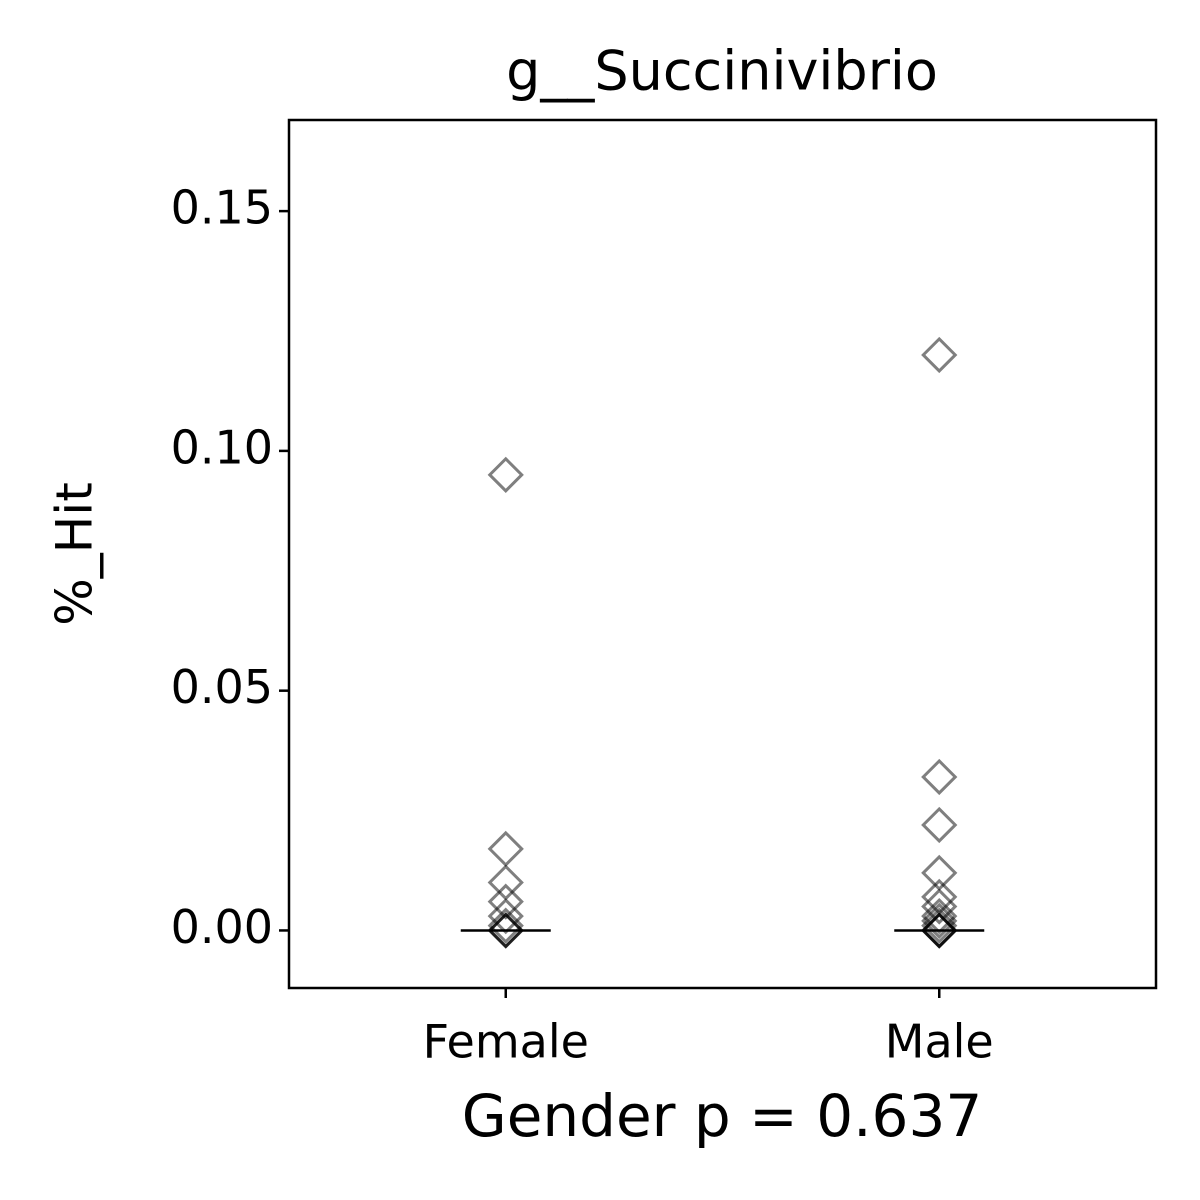 The height and width of the screenshot is (1200, 1200). I want to click on y-tick-label: 0.05, so click(222, 687).